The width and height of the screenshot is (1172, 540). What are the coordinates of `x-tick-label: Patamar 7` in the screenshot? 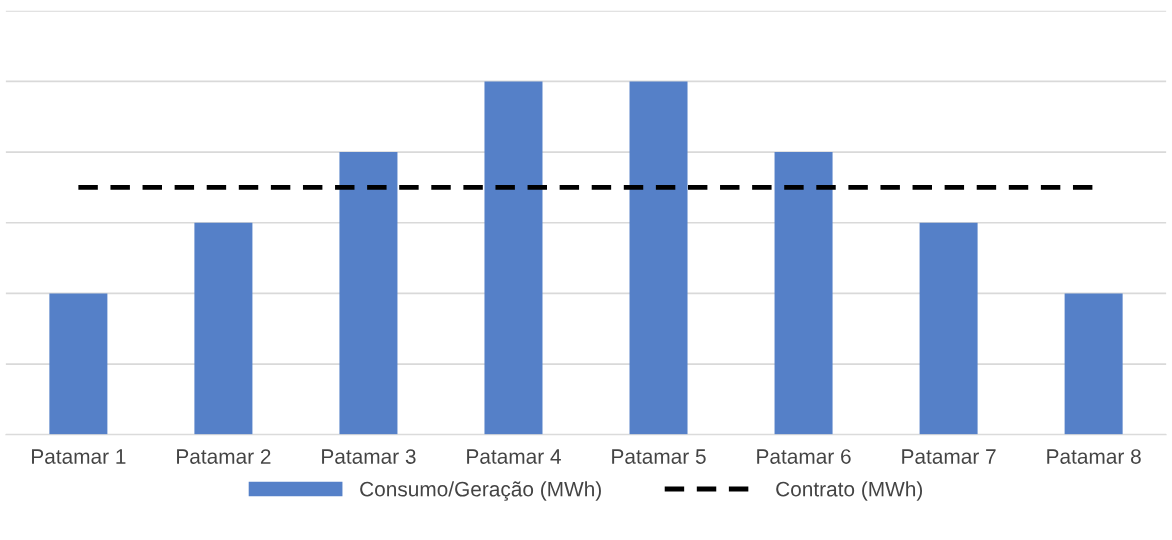 It's located at (949, 456).